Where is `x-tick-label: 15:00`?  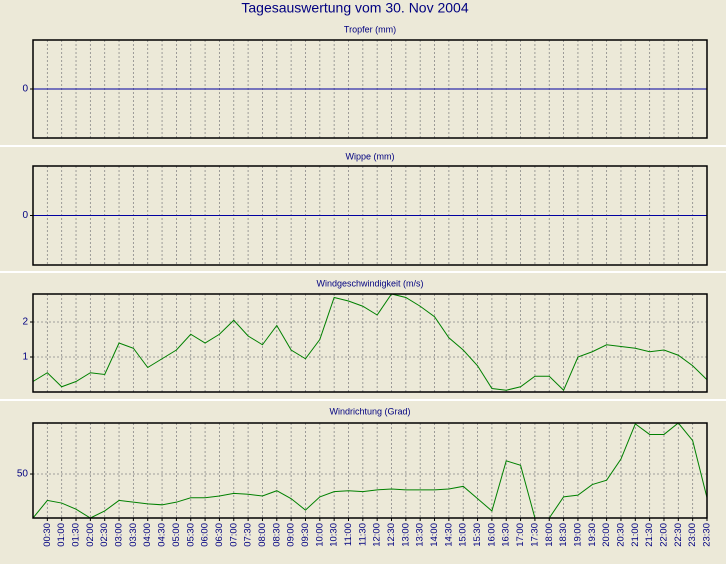 x-tick-label: 15:00 is located at coordinates (463, 535).